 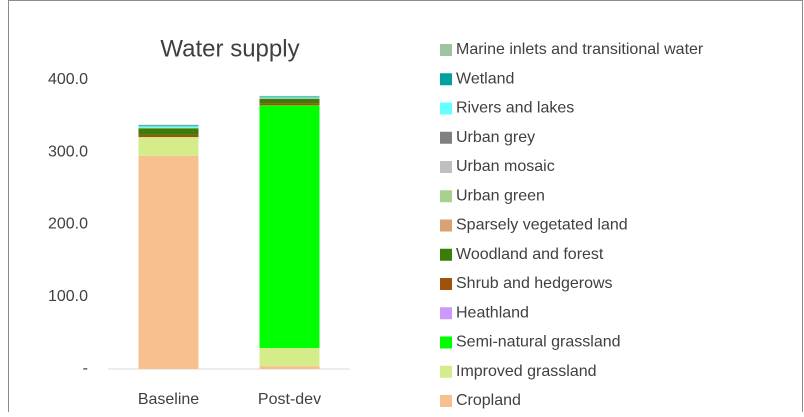 I want to click on legend-label: Sparsely vegetated land, so click(x=542, y=225).